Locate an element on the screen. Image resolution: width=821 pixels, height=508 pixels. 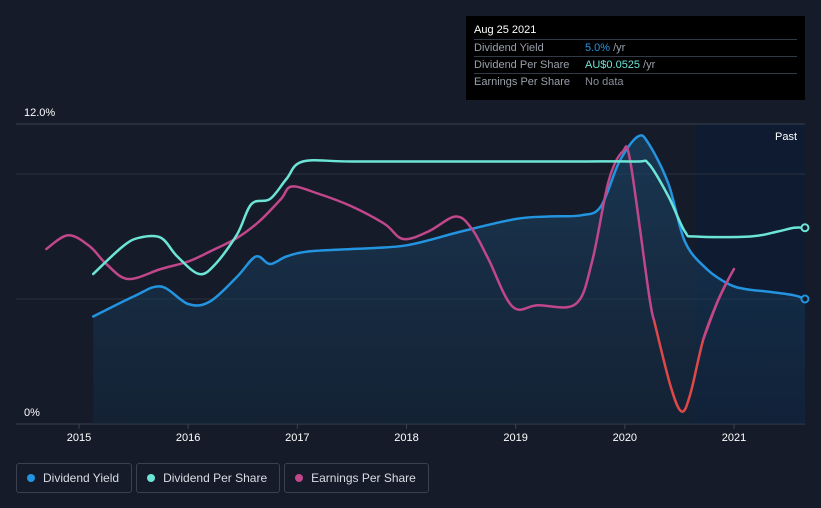
x-tick-label: 2021 is located at coordinates (734, 438).